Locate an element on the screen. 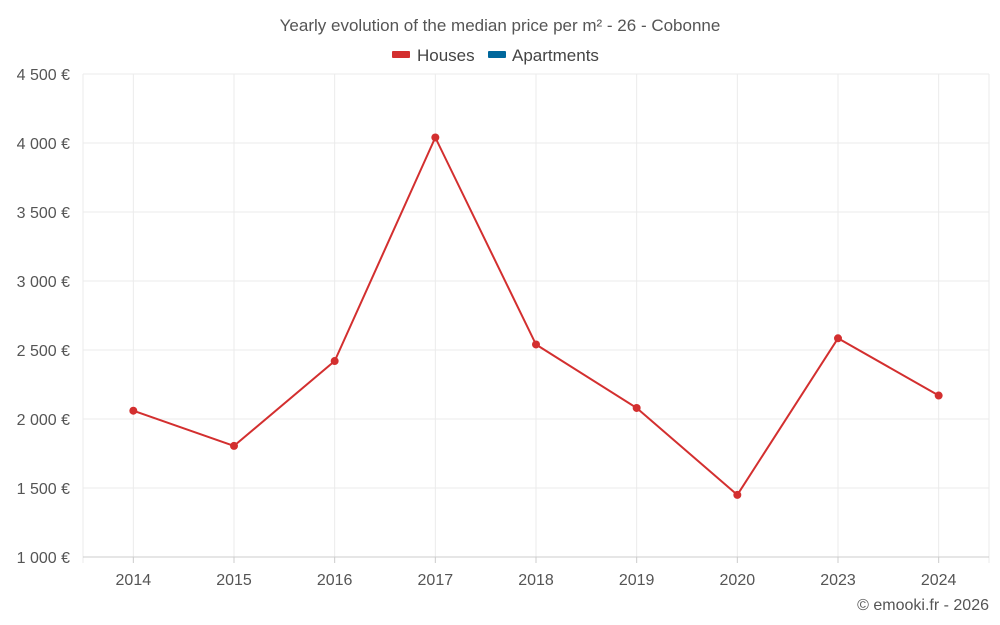 This screenshot has width=1000, height=625. data-point-2023 is located at coordinates (838, 338).